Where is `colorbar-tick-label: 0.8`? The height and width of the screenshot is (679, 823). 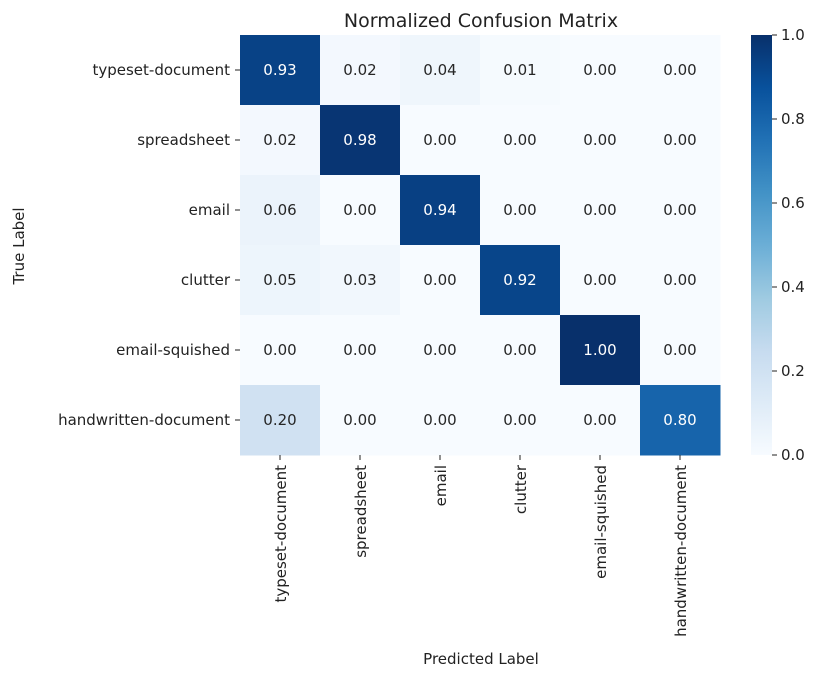
colorbar-tick-label: 0.8 is located at coordinates (793, 119).